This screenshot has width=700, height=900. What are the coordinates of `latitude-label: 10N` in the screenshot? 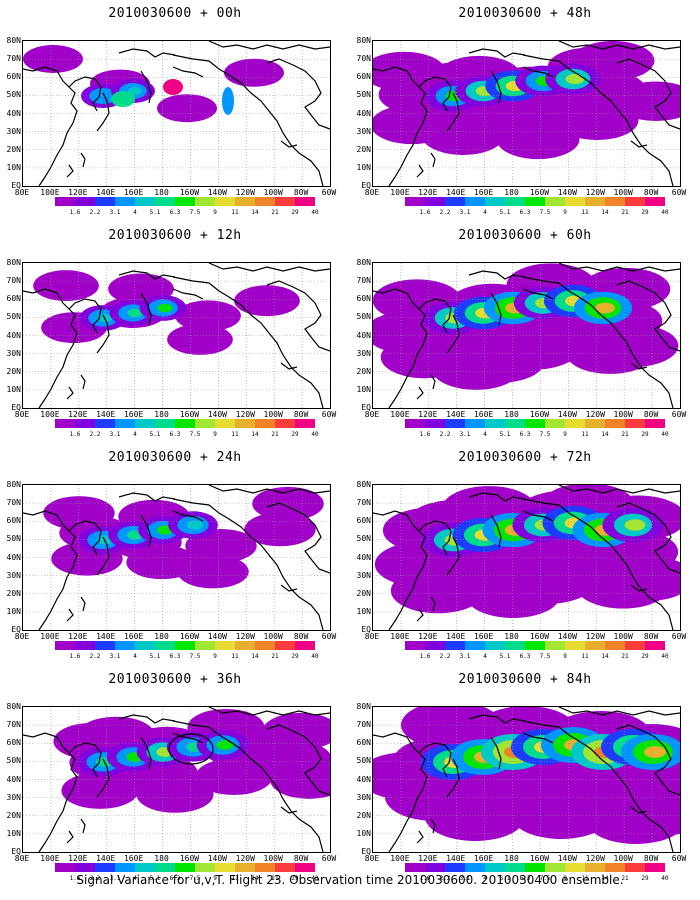 It's located at (13, 167).